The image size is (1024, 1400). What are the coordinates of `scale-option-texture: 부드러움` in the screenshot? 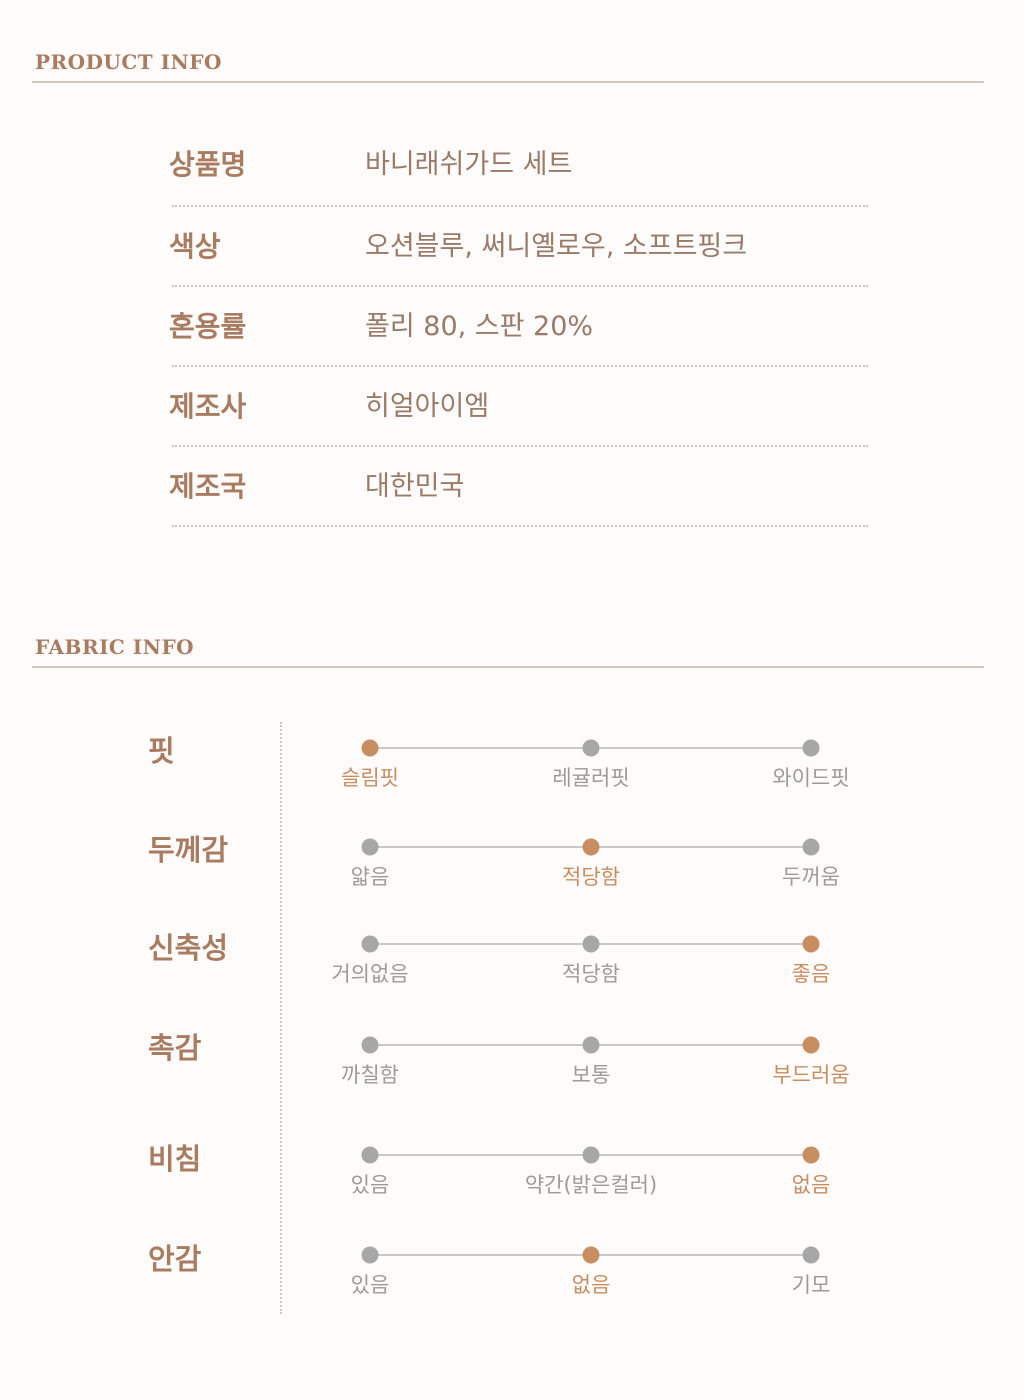 It's located at (811, 1075).